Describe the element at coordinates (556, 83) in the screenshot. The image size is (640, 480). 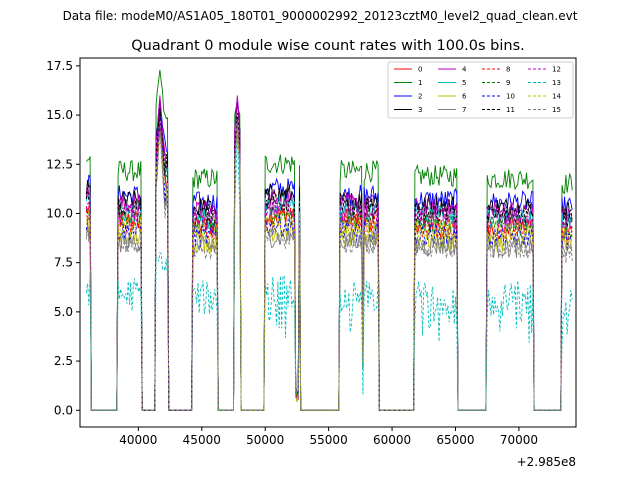
I see `legend-label-13: 13` at that location.